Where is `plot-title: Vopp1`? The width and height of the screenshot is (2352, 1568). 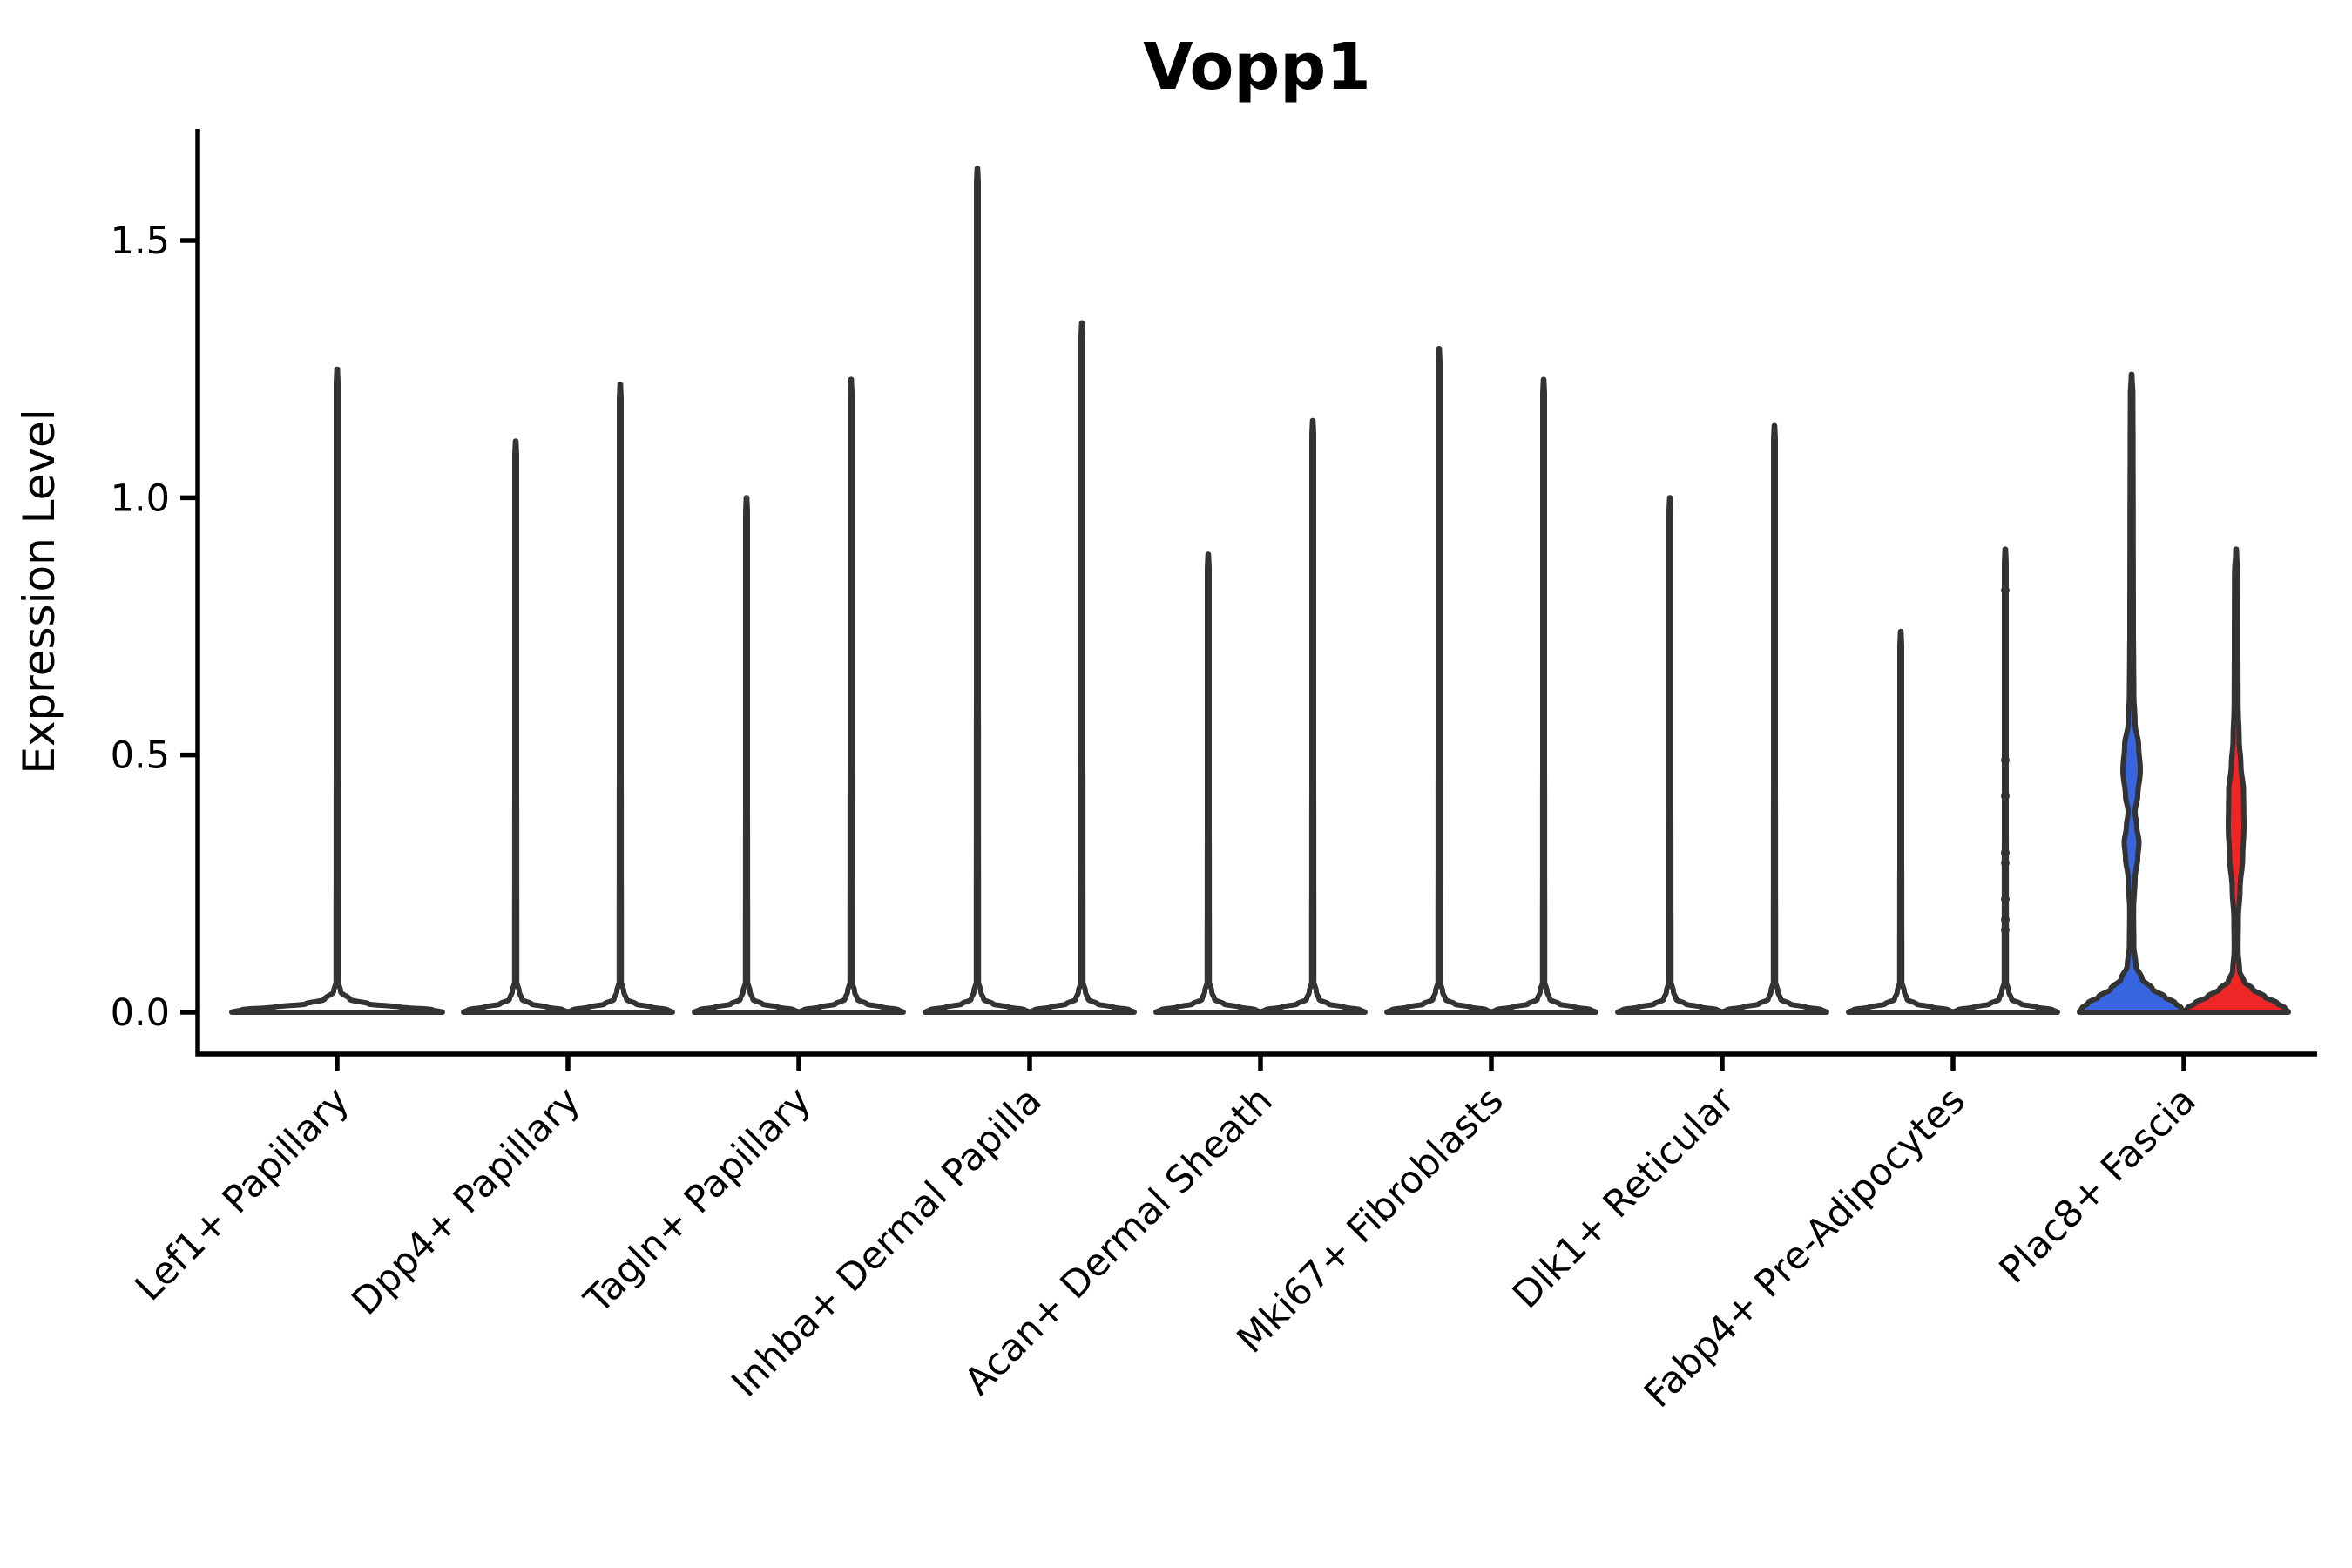 plot-title: Vopp1 is located at coordinates (1257, 67).